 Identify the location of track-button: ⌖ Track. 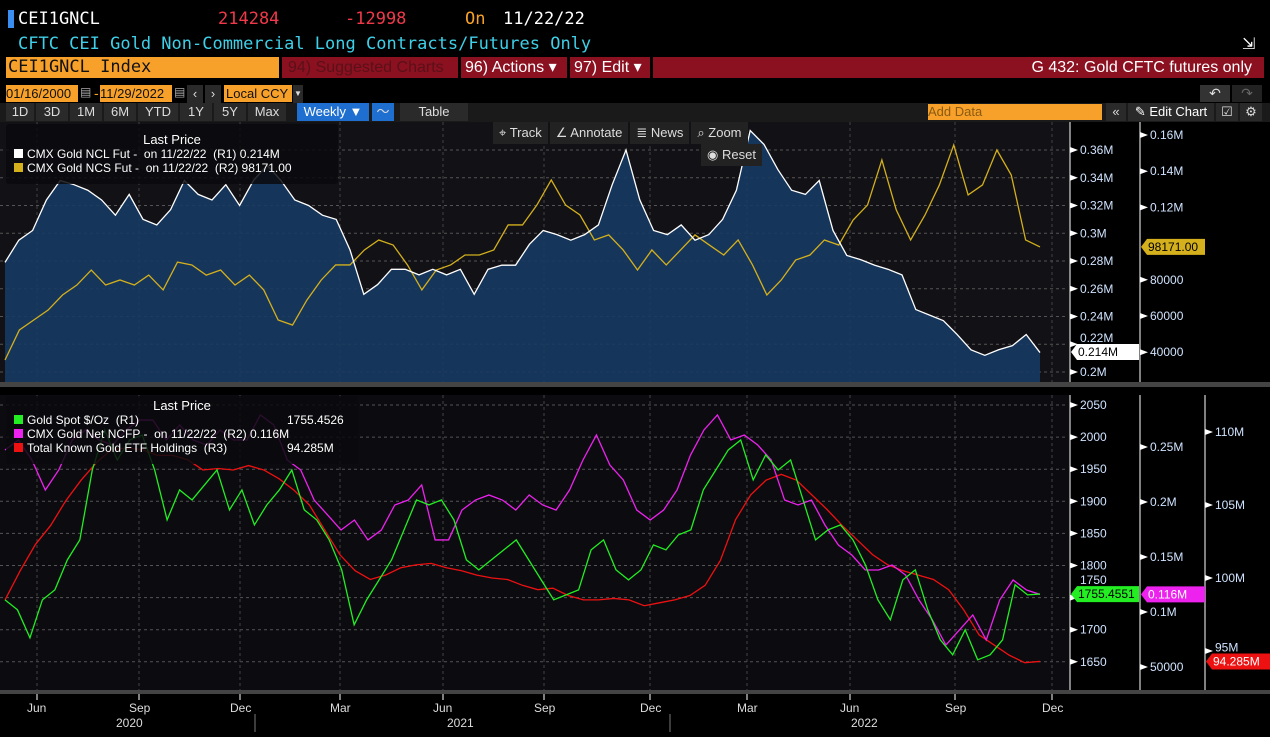
(520, 133).